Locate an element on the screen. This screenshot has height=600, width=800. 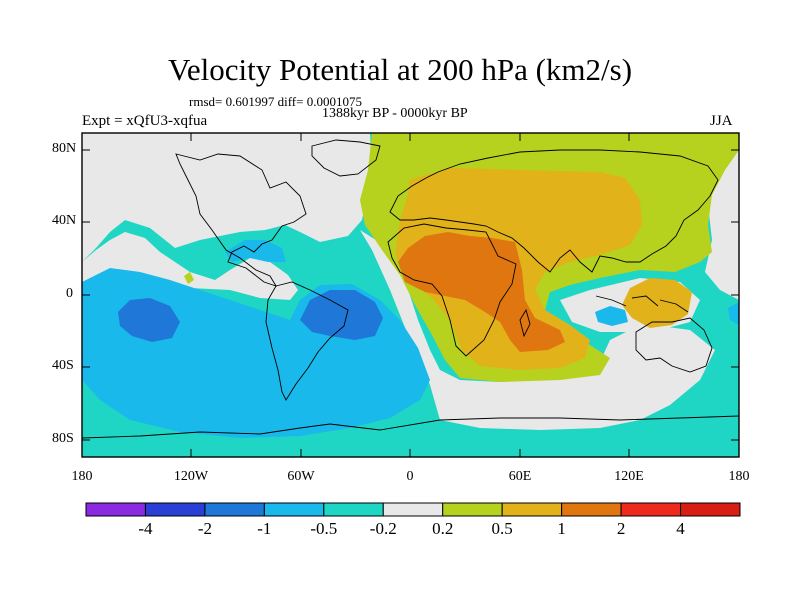
contour-grey-southern is located at coordinates (537, 330).